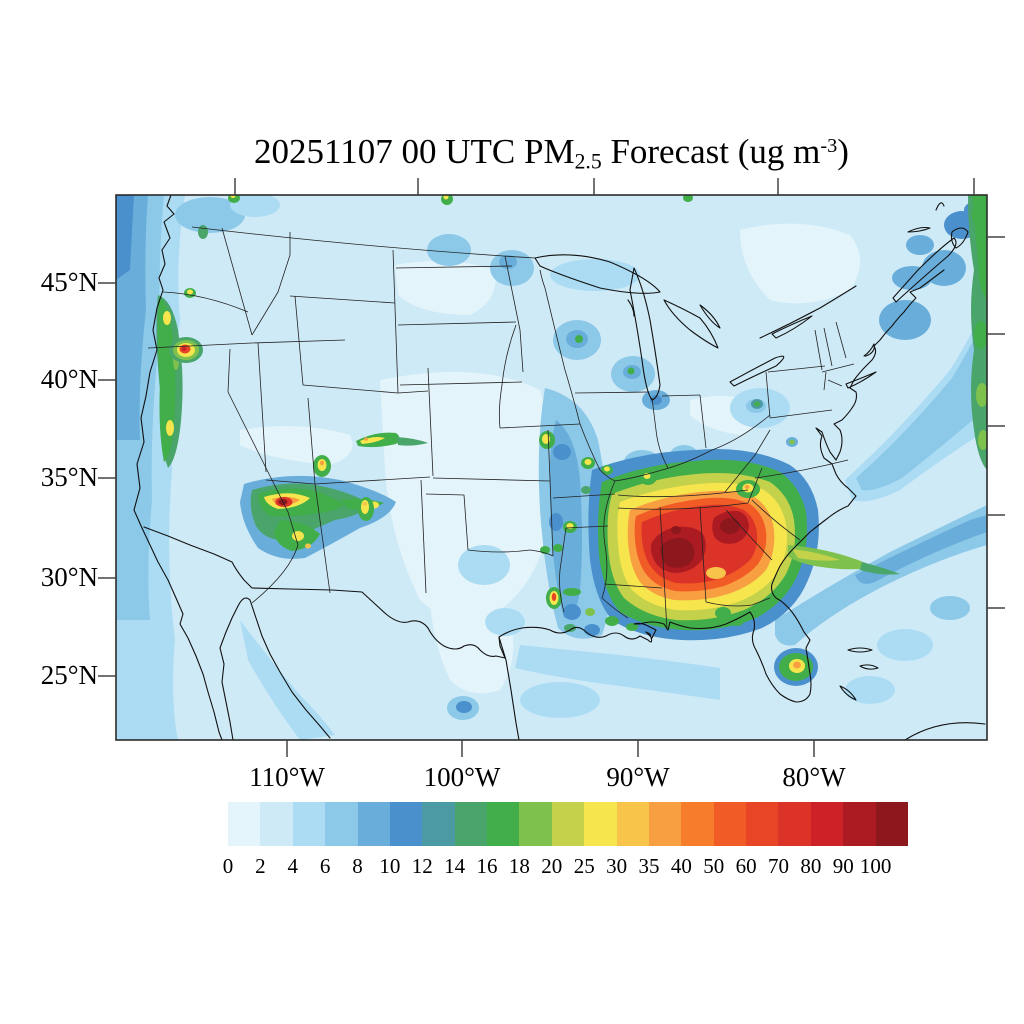  What do you see at coordinates (260, 866) in the screenshot?
I see `colorbar-tick-label: 2` at bounding box center [260, 866].